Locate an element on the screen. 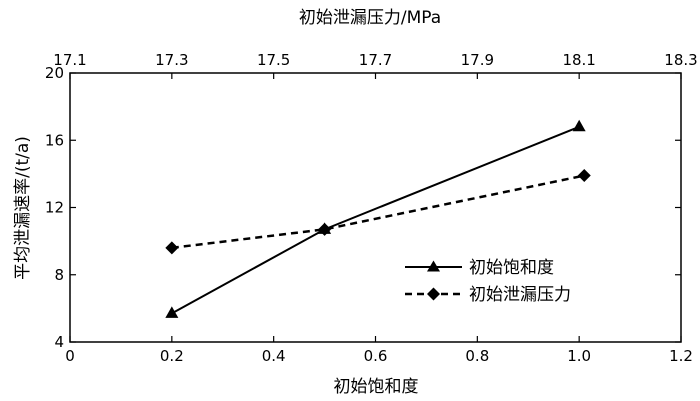  legend-entry-pressure: 初始泄漏压力 is located at coordinates (488, 295).